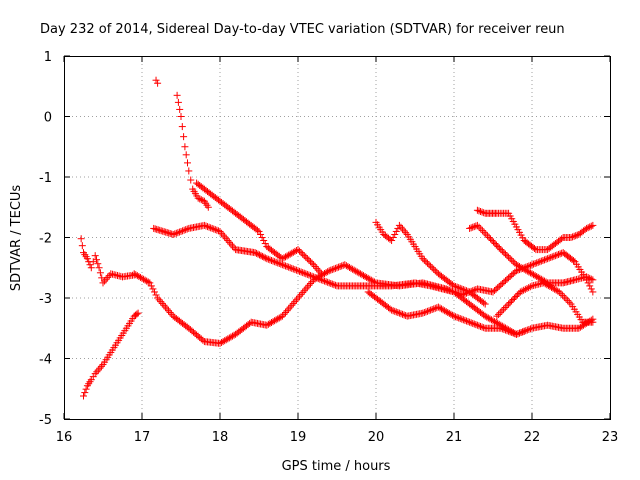  Describe the element at coordinates (298, 437) in the screenshot. I see `x-tick-label: 19` at that location.